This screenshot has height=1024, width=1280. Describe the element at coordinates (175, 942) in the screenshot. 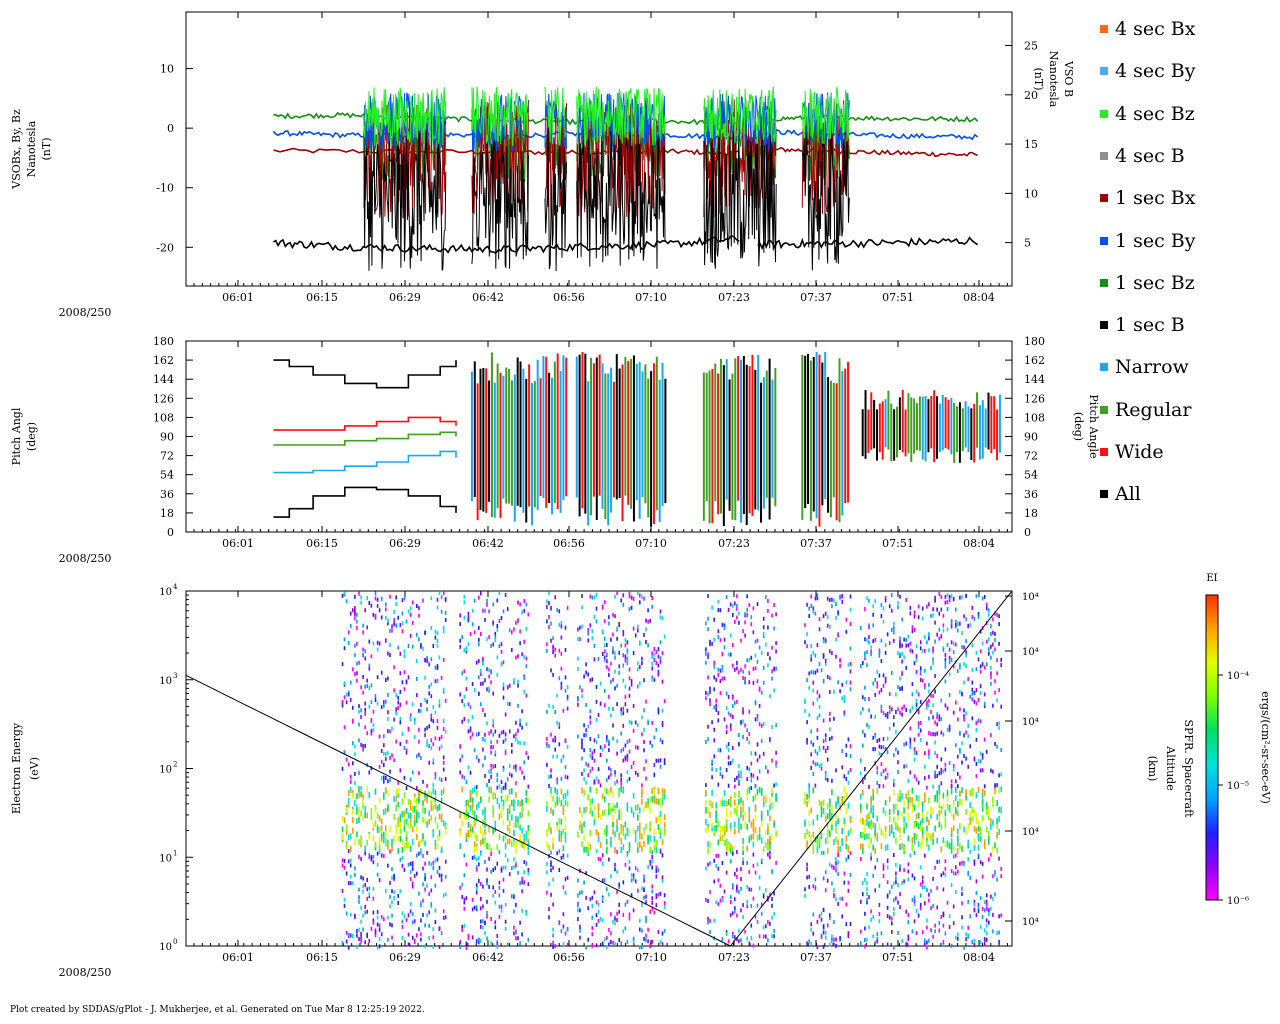

I see `ytick-exp-e-0: 0` at that location.